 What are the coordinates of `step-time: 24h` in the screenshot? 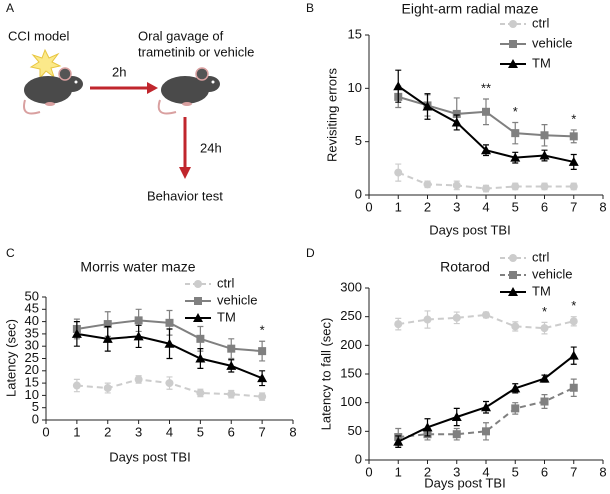 It's located at (211, 147).